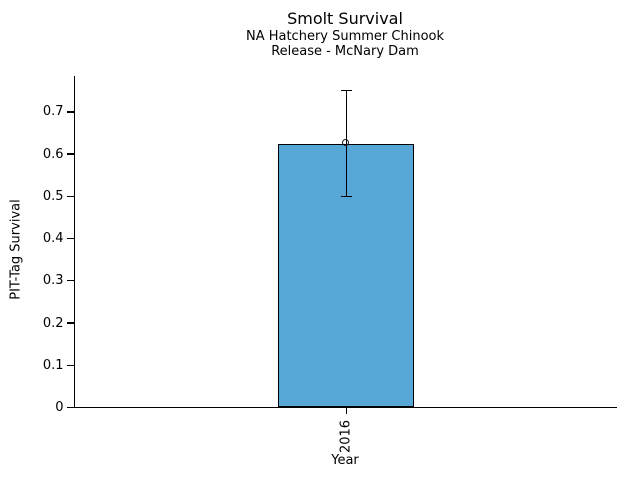 The image size is (640, 480). What do you see at coordinates (53, 112) in the screenshot?
I see `y-tick-label: 0.7` at bounding box center [53, 112].